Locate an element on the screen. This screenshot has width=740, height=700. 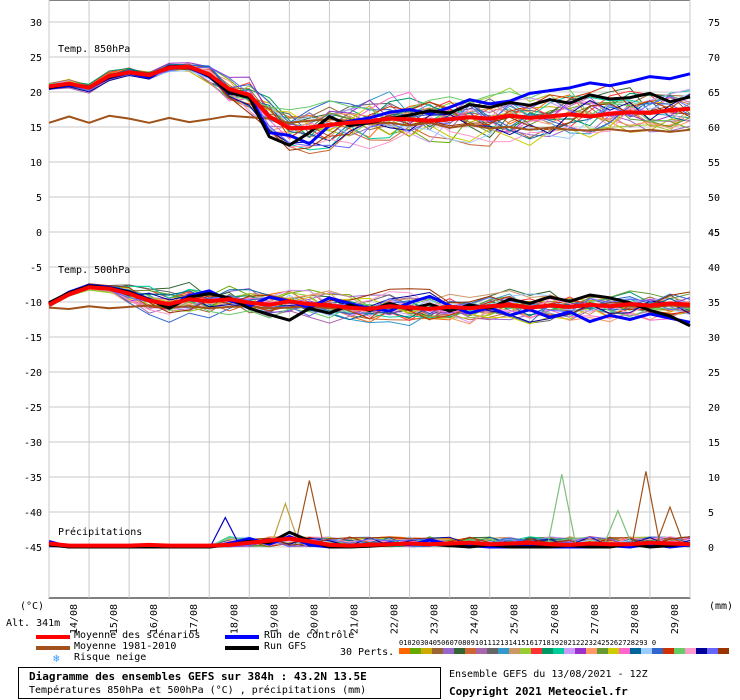
left-tick-500: -40 is located at coordinates (33, 513).